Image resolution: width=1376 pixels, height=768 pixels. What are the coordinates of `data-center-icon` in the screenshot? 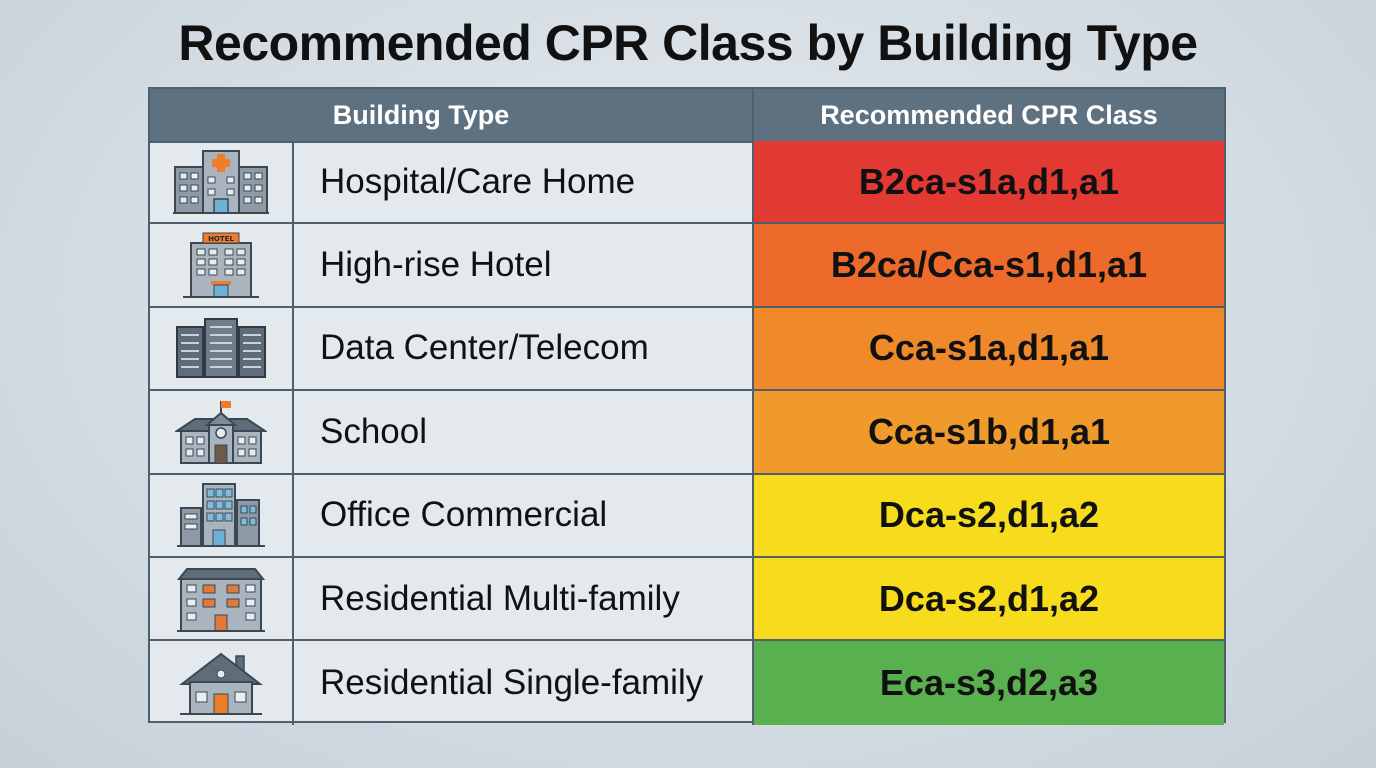 It's located at (221, 348).